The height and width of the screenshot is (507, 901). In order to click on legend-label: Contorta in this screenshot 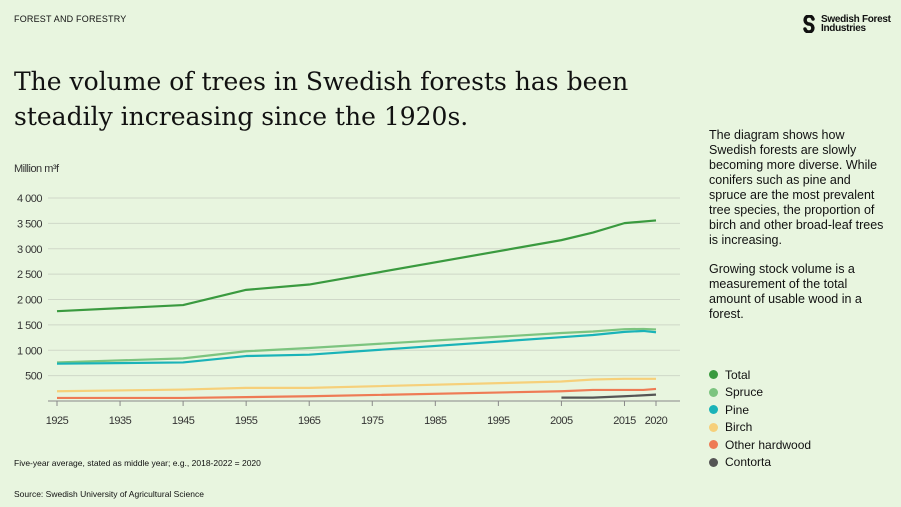, I will do `click(748, 462)`.